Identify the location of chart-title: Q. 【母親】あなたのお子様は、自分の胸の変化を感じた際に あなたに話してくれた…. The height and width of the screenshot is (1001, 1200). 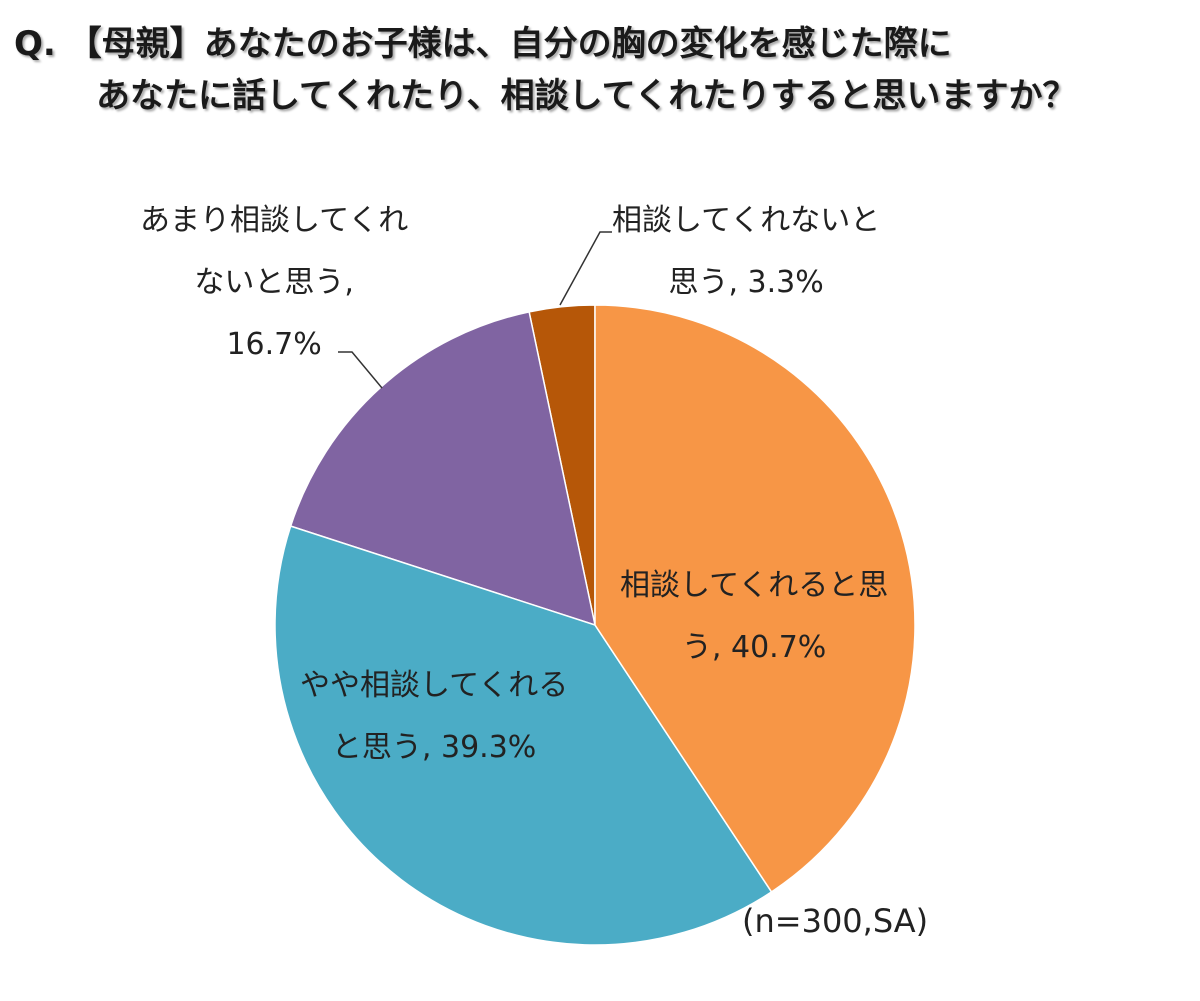
(545, 70).